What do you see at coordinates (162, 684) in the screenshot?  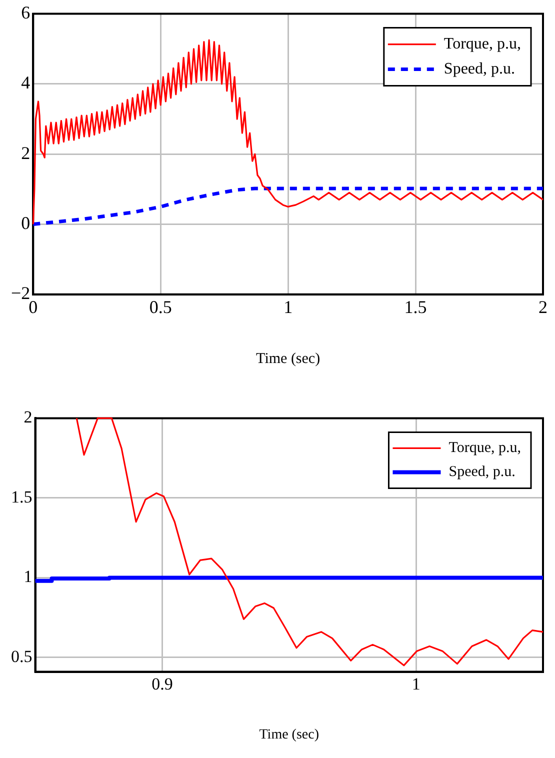 I see `x-tick-label: 0.9` at bounding box center [162, 684].